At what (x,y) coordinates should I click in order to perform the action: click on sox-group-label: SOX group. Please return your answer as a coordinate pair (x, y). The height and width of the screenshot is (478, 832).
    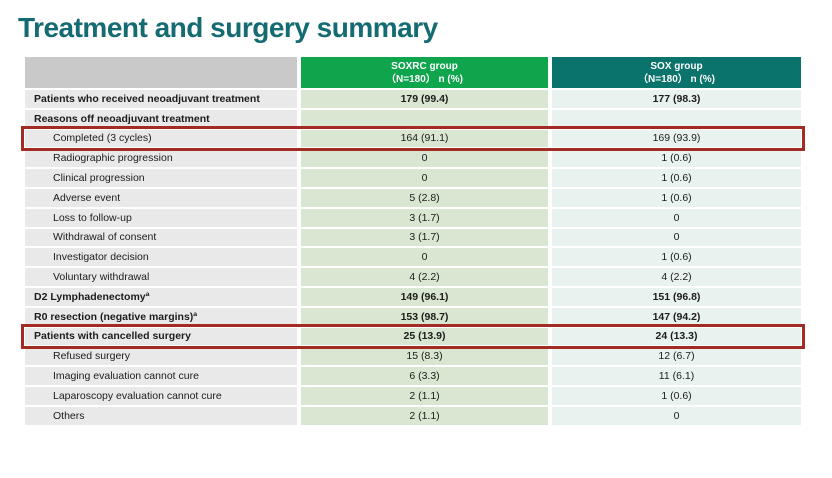
    Looking at the image, I should click on (676, 66).